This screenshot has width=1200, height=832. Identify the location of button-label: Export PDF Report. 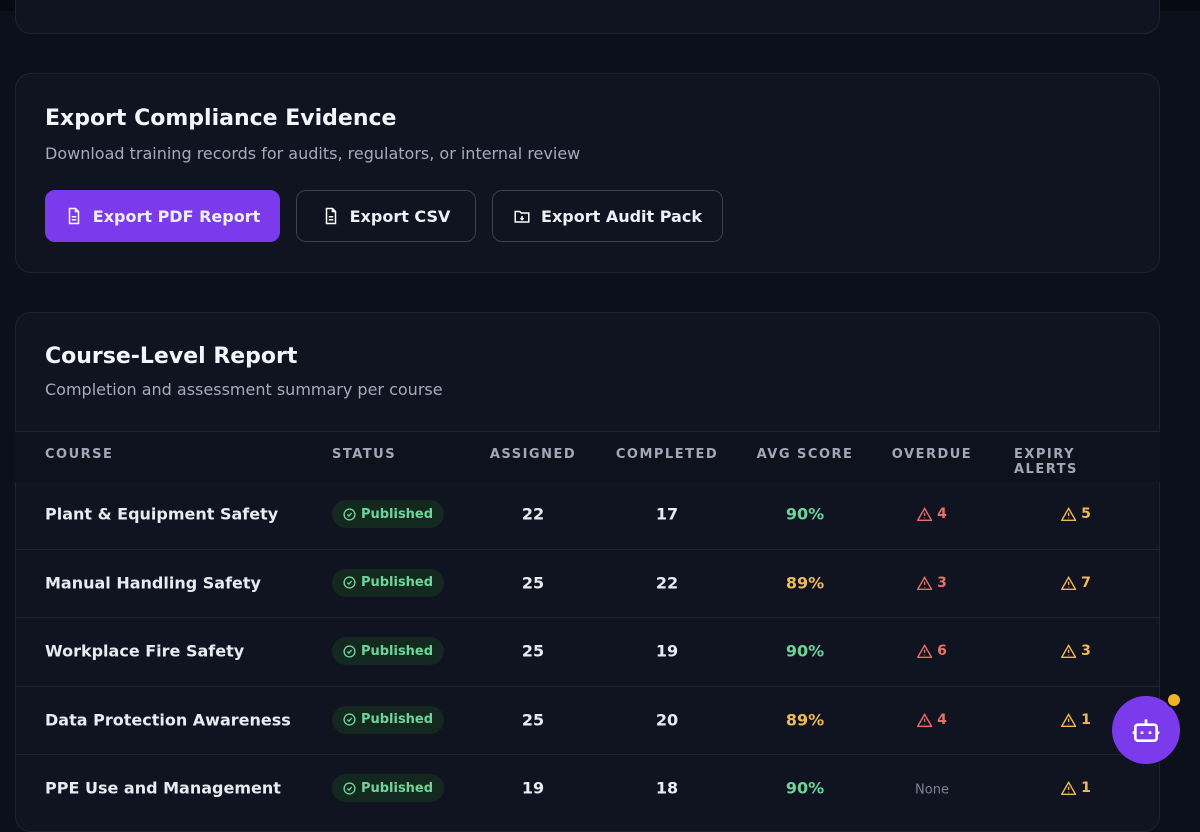
(176, 216).